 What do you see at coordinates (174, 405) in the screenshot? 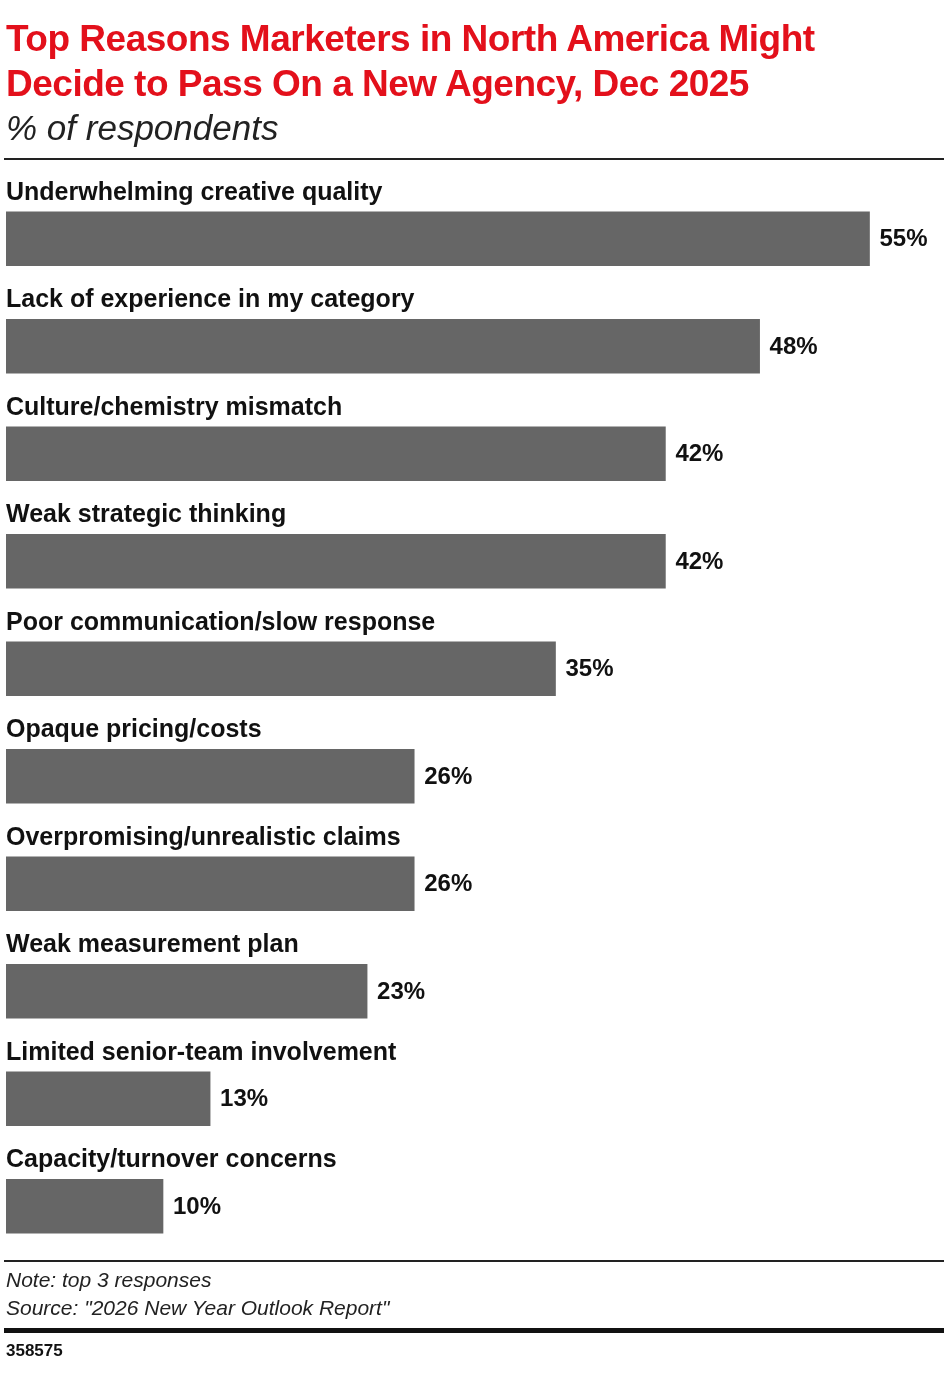
I see `y-tick-label: Culture/chemistry mismatch` at bounding box center [174, 405].